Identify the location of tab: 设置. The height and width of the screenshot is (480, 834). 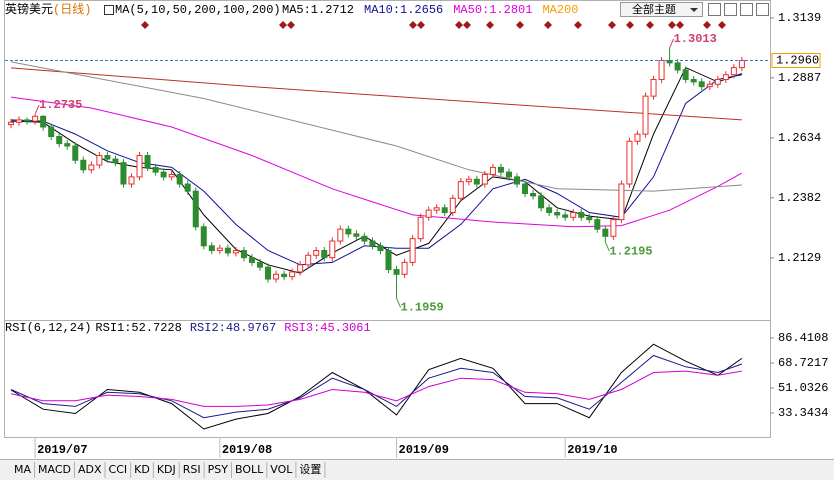
(310, 469).